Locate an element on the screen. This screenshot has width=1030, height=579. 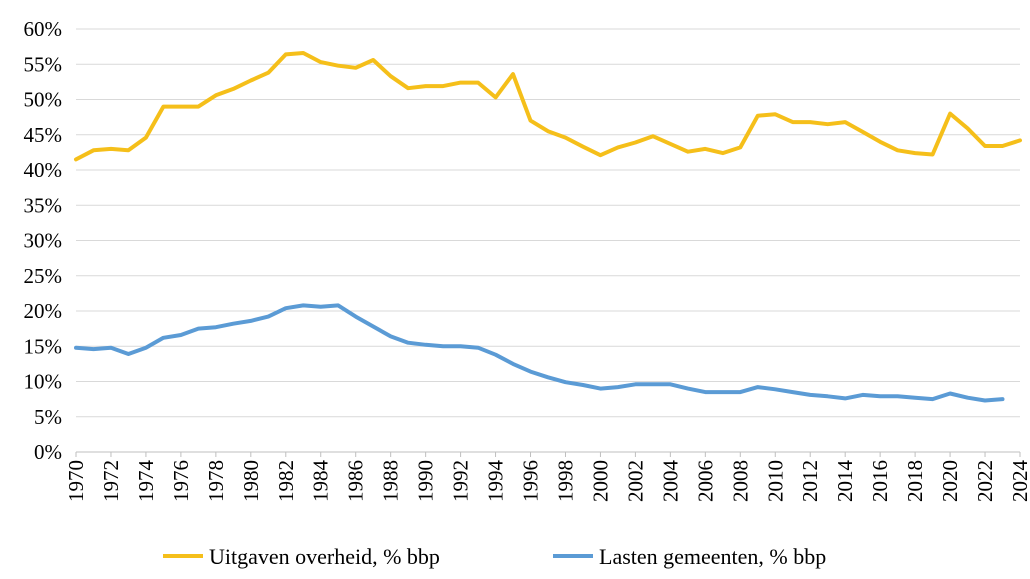
x-tick-label: 2018 is located at coordinates (915, 481).